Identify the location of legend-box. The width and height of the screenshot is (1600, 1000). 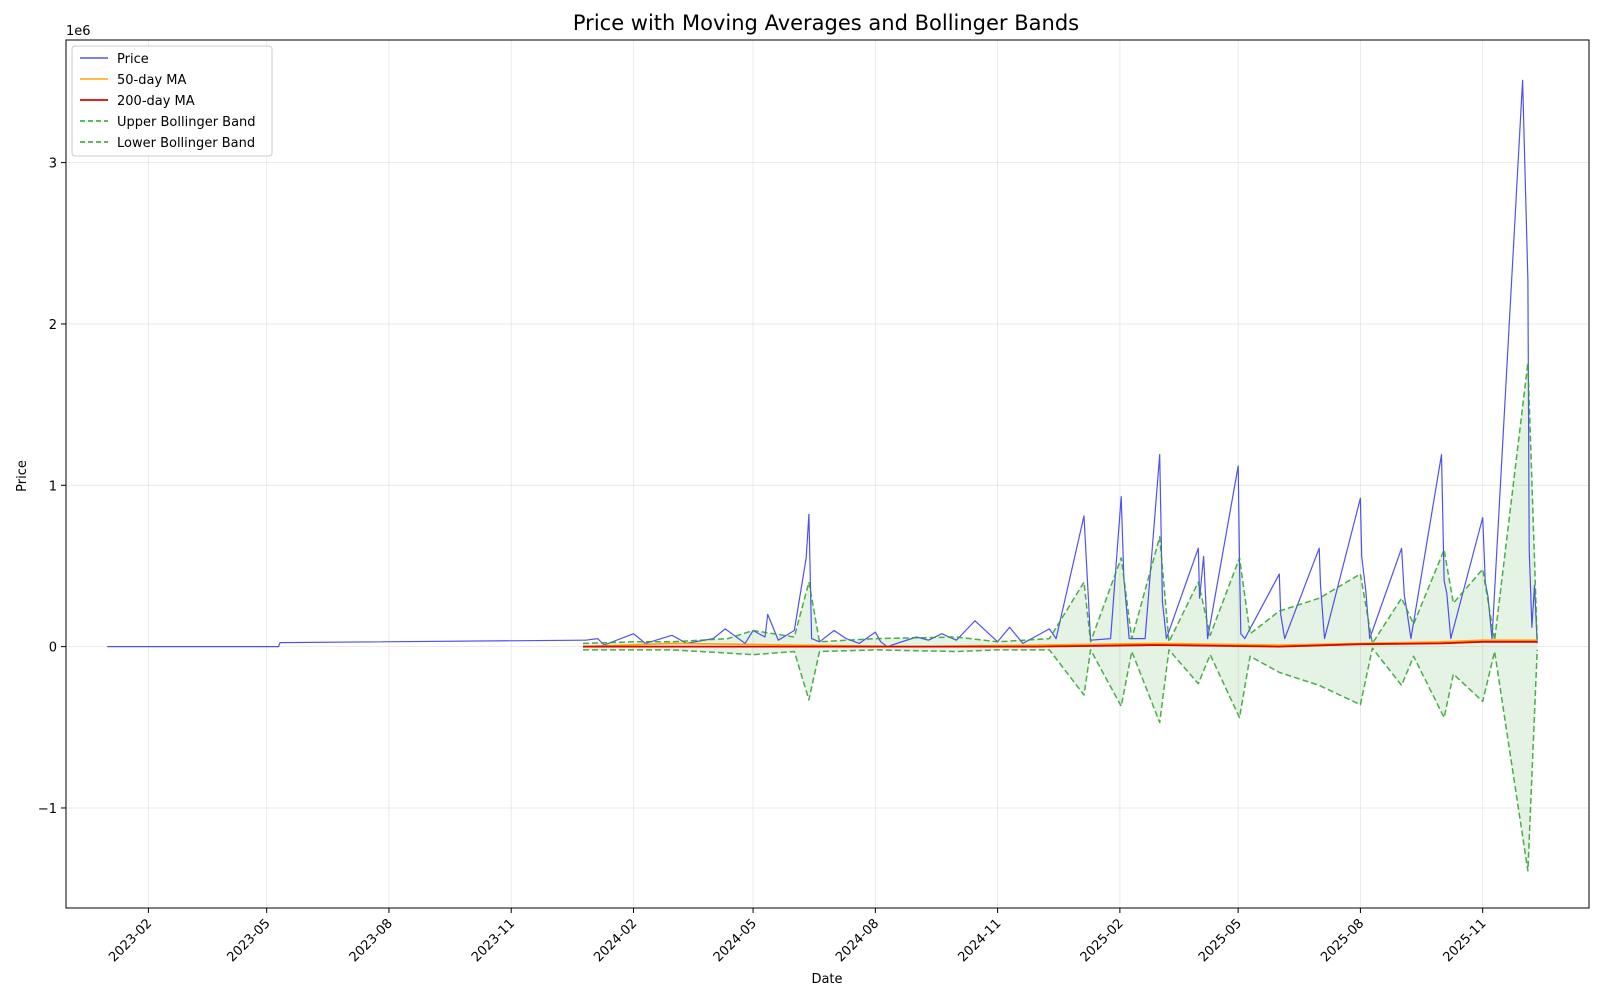
(172, 101).